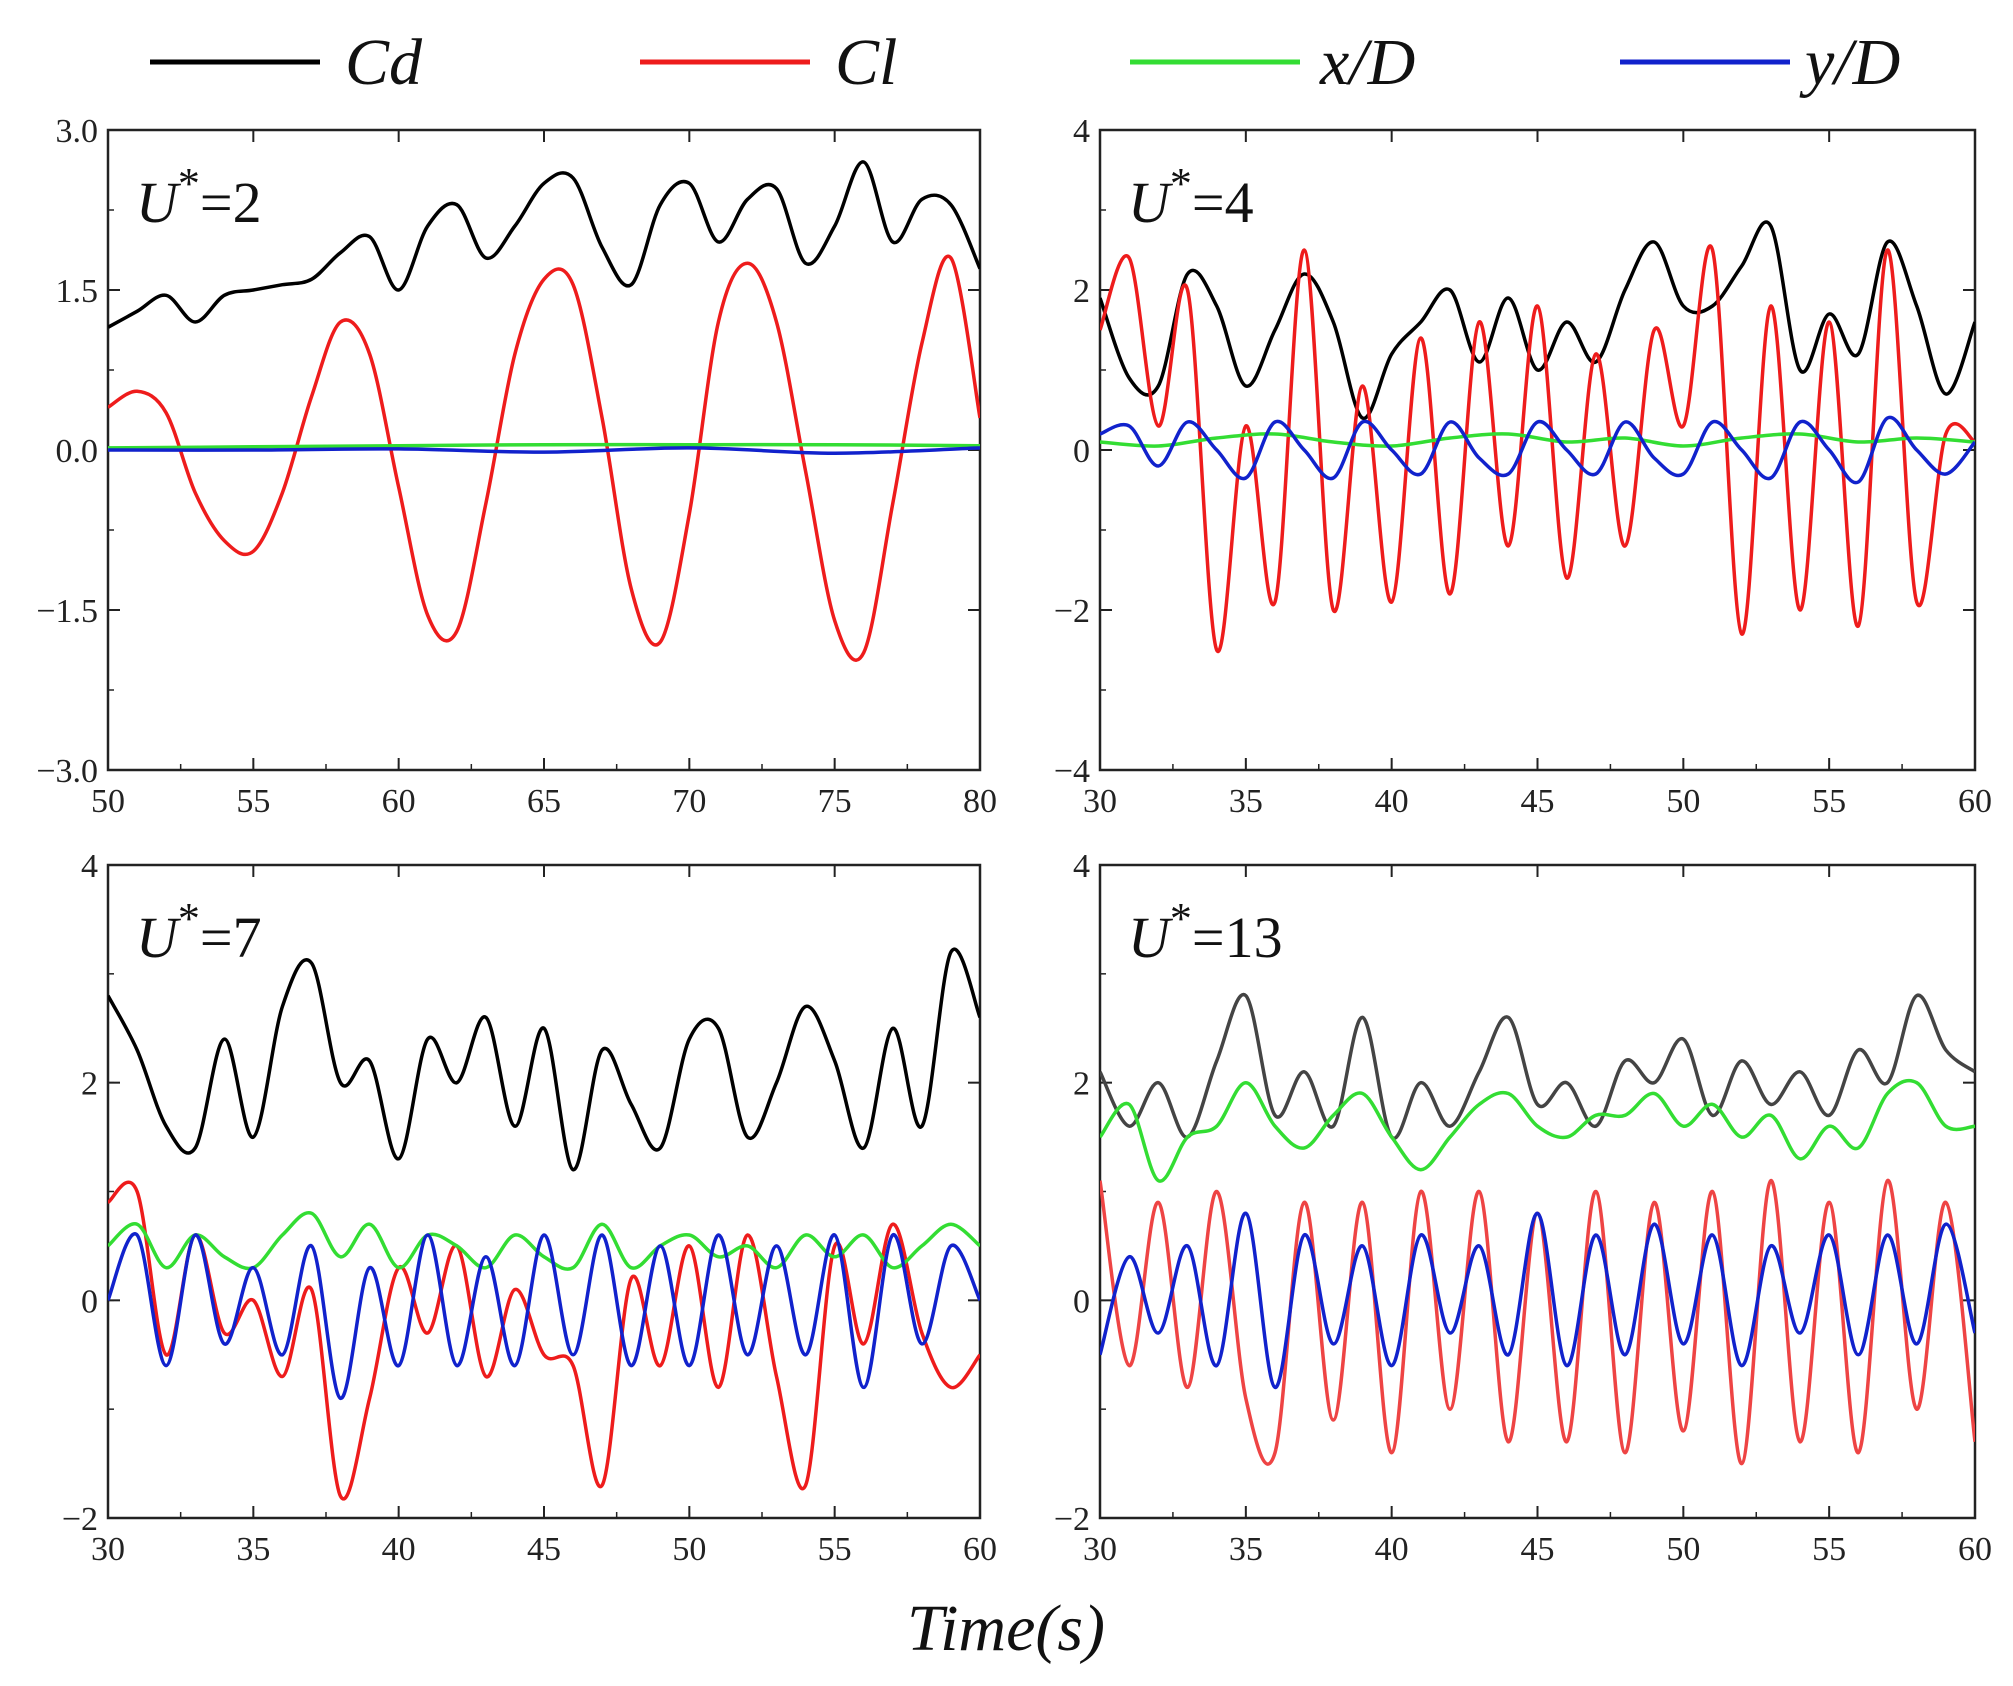 The width and height of the screenshot is (2013, 1686). I want to click on legend-item-y-d: y/D, so click(1760, 62).